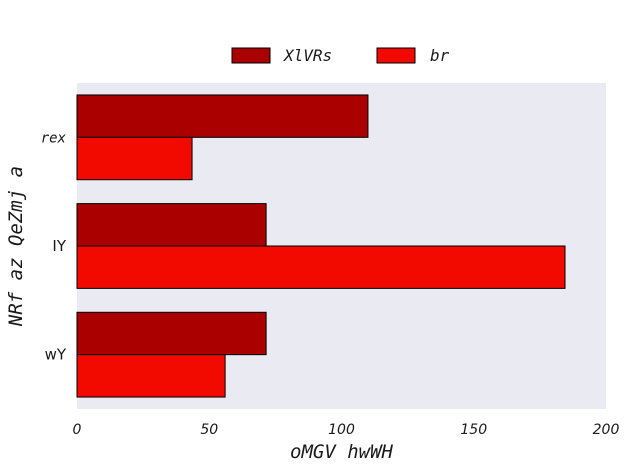  I want to click on legend: XlVRs br, so click(340, 55).